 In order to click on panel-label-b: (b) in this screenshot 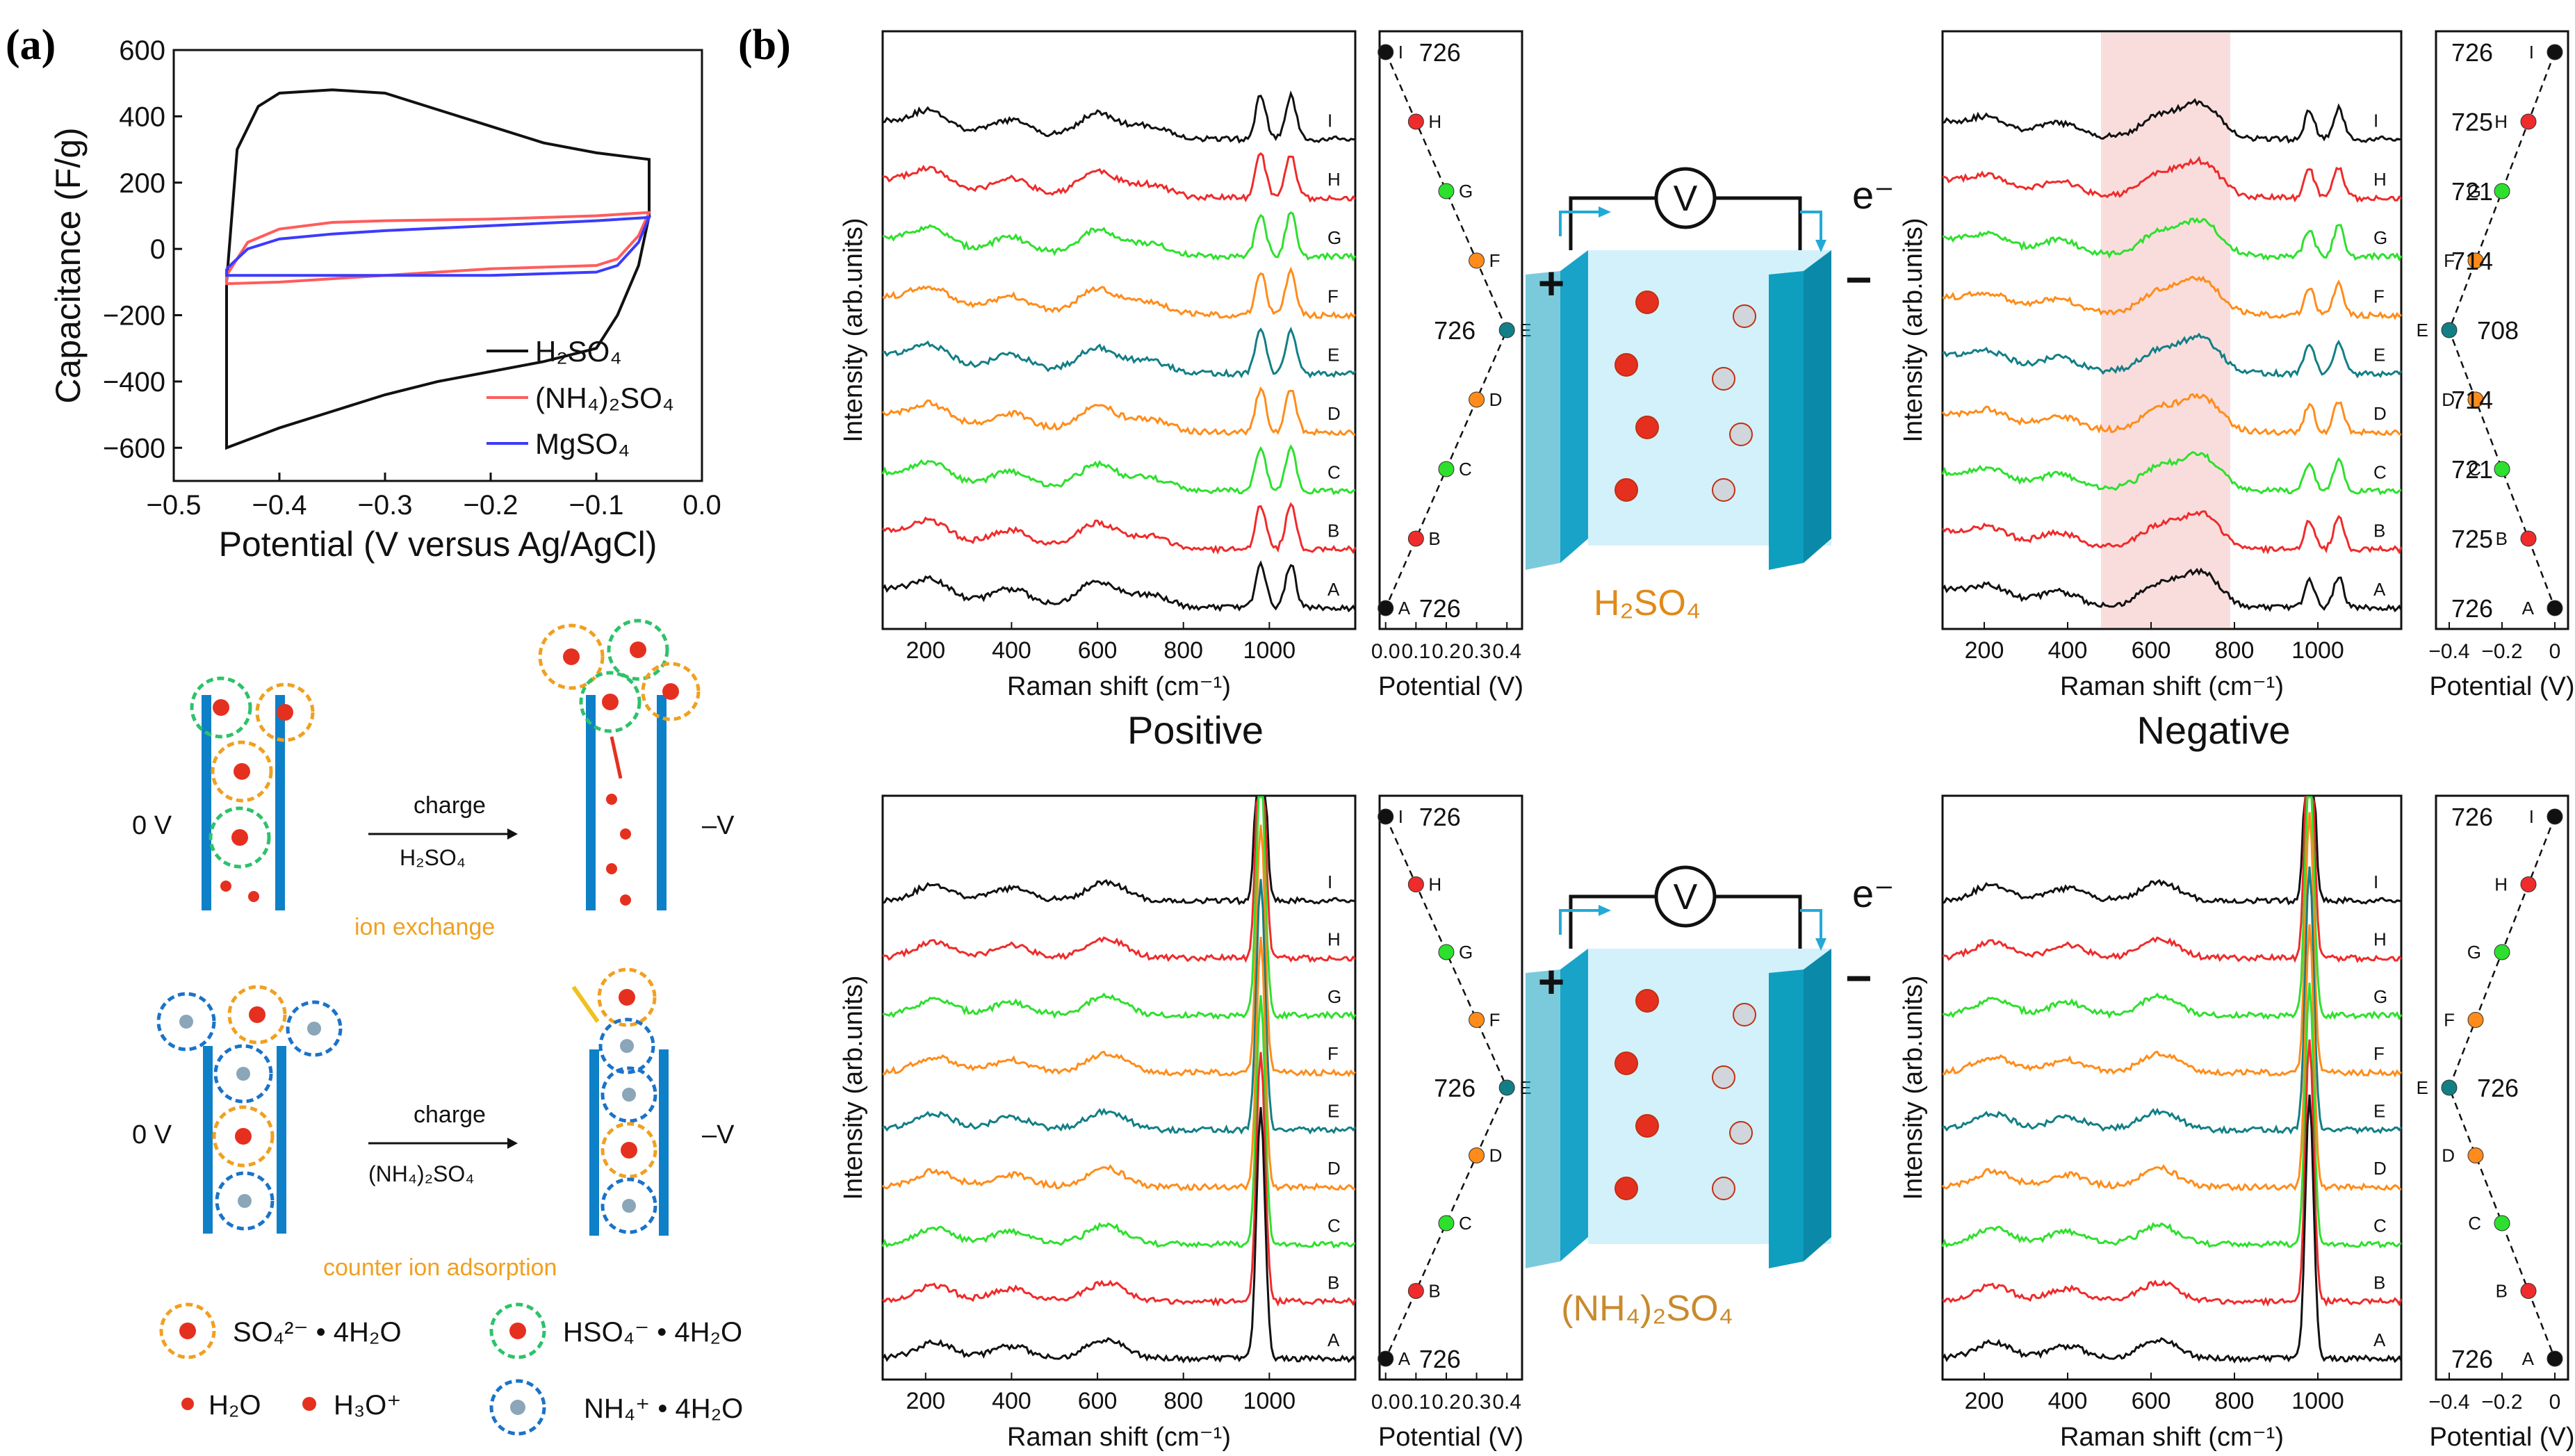, I will do `click(764, 45)`.